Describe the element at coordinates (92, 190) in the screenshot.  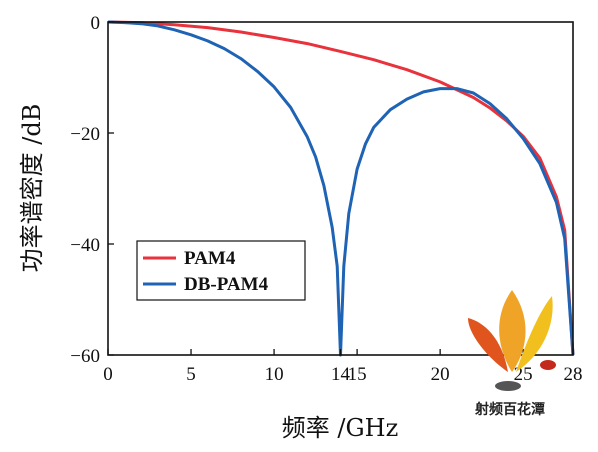
I see `y-ticks: 0 −20 −40 −60` at that location.